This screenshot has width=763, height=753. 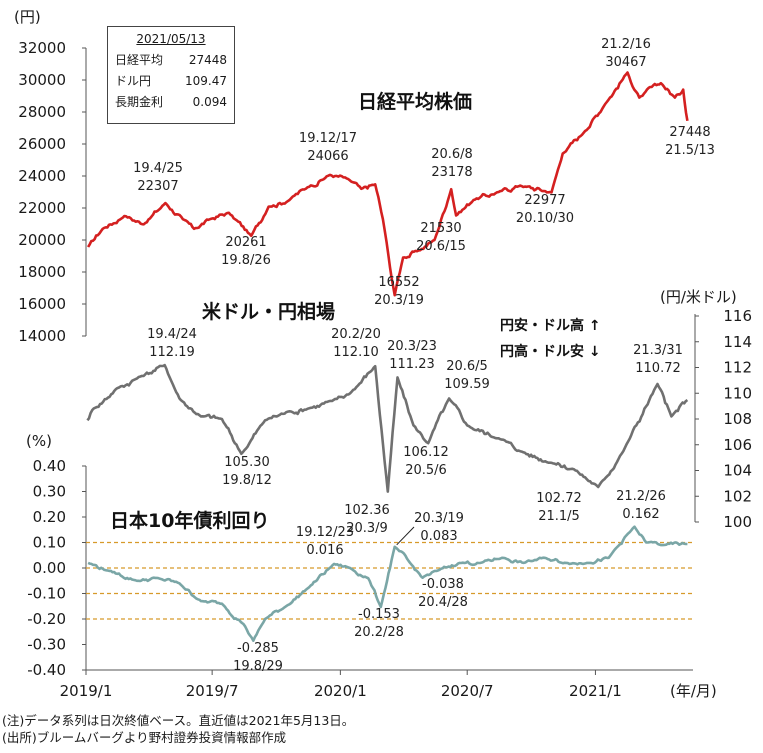 I want to click on annotation-line2: 20.3/9, so click(x=367, y=528).